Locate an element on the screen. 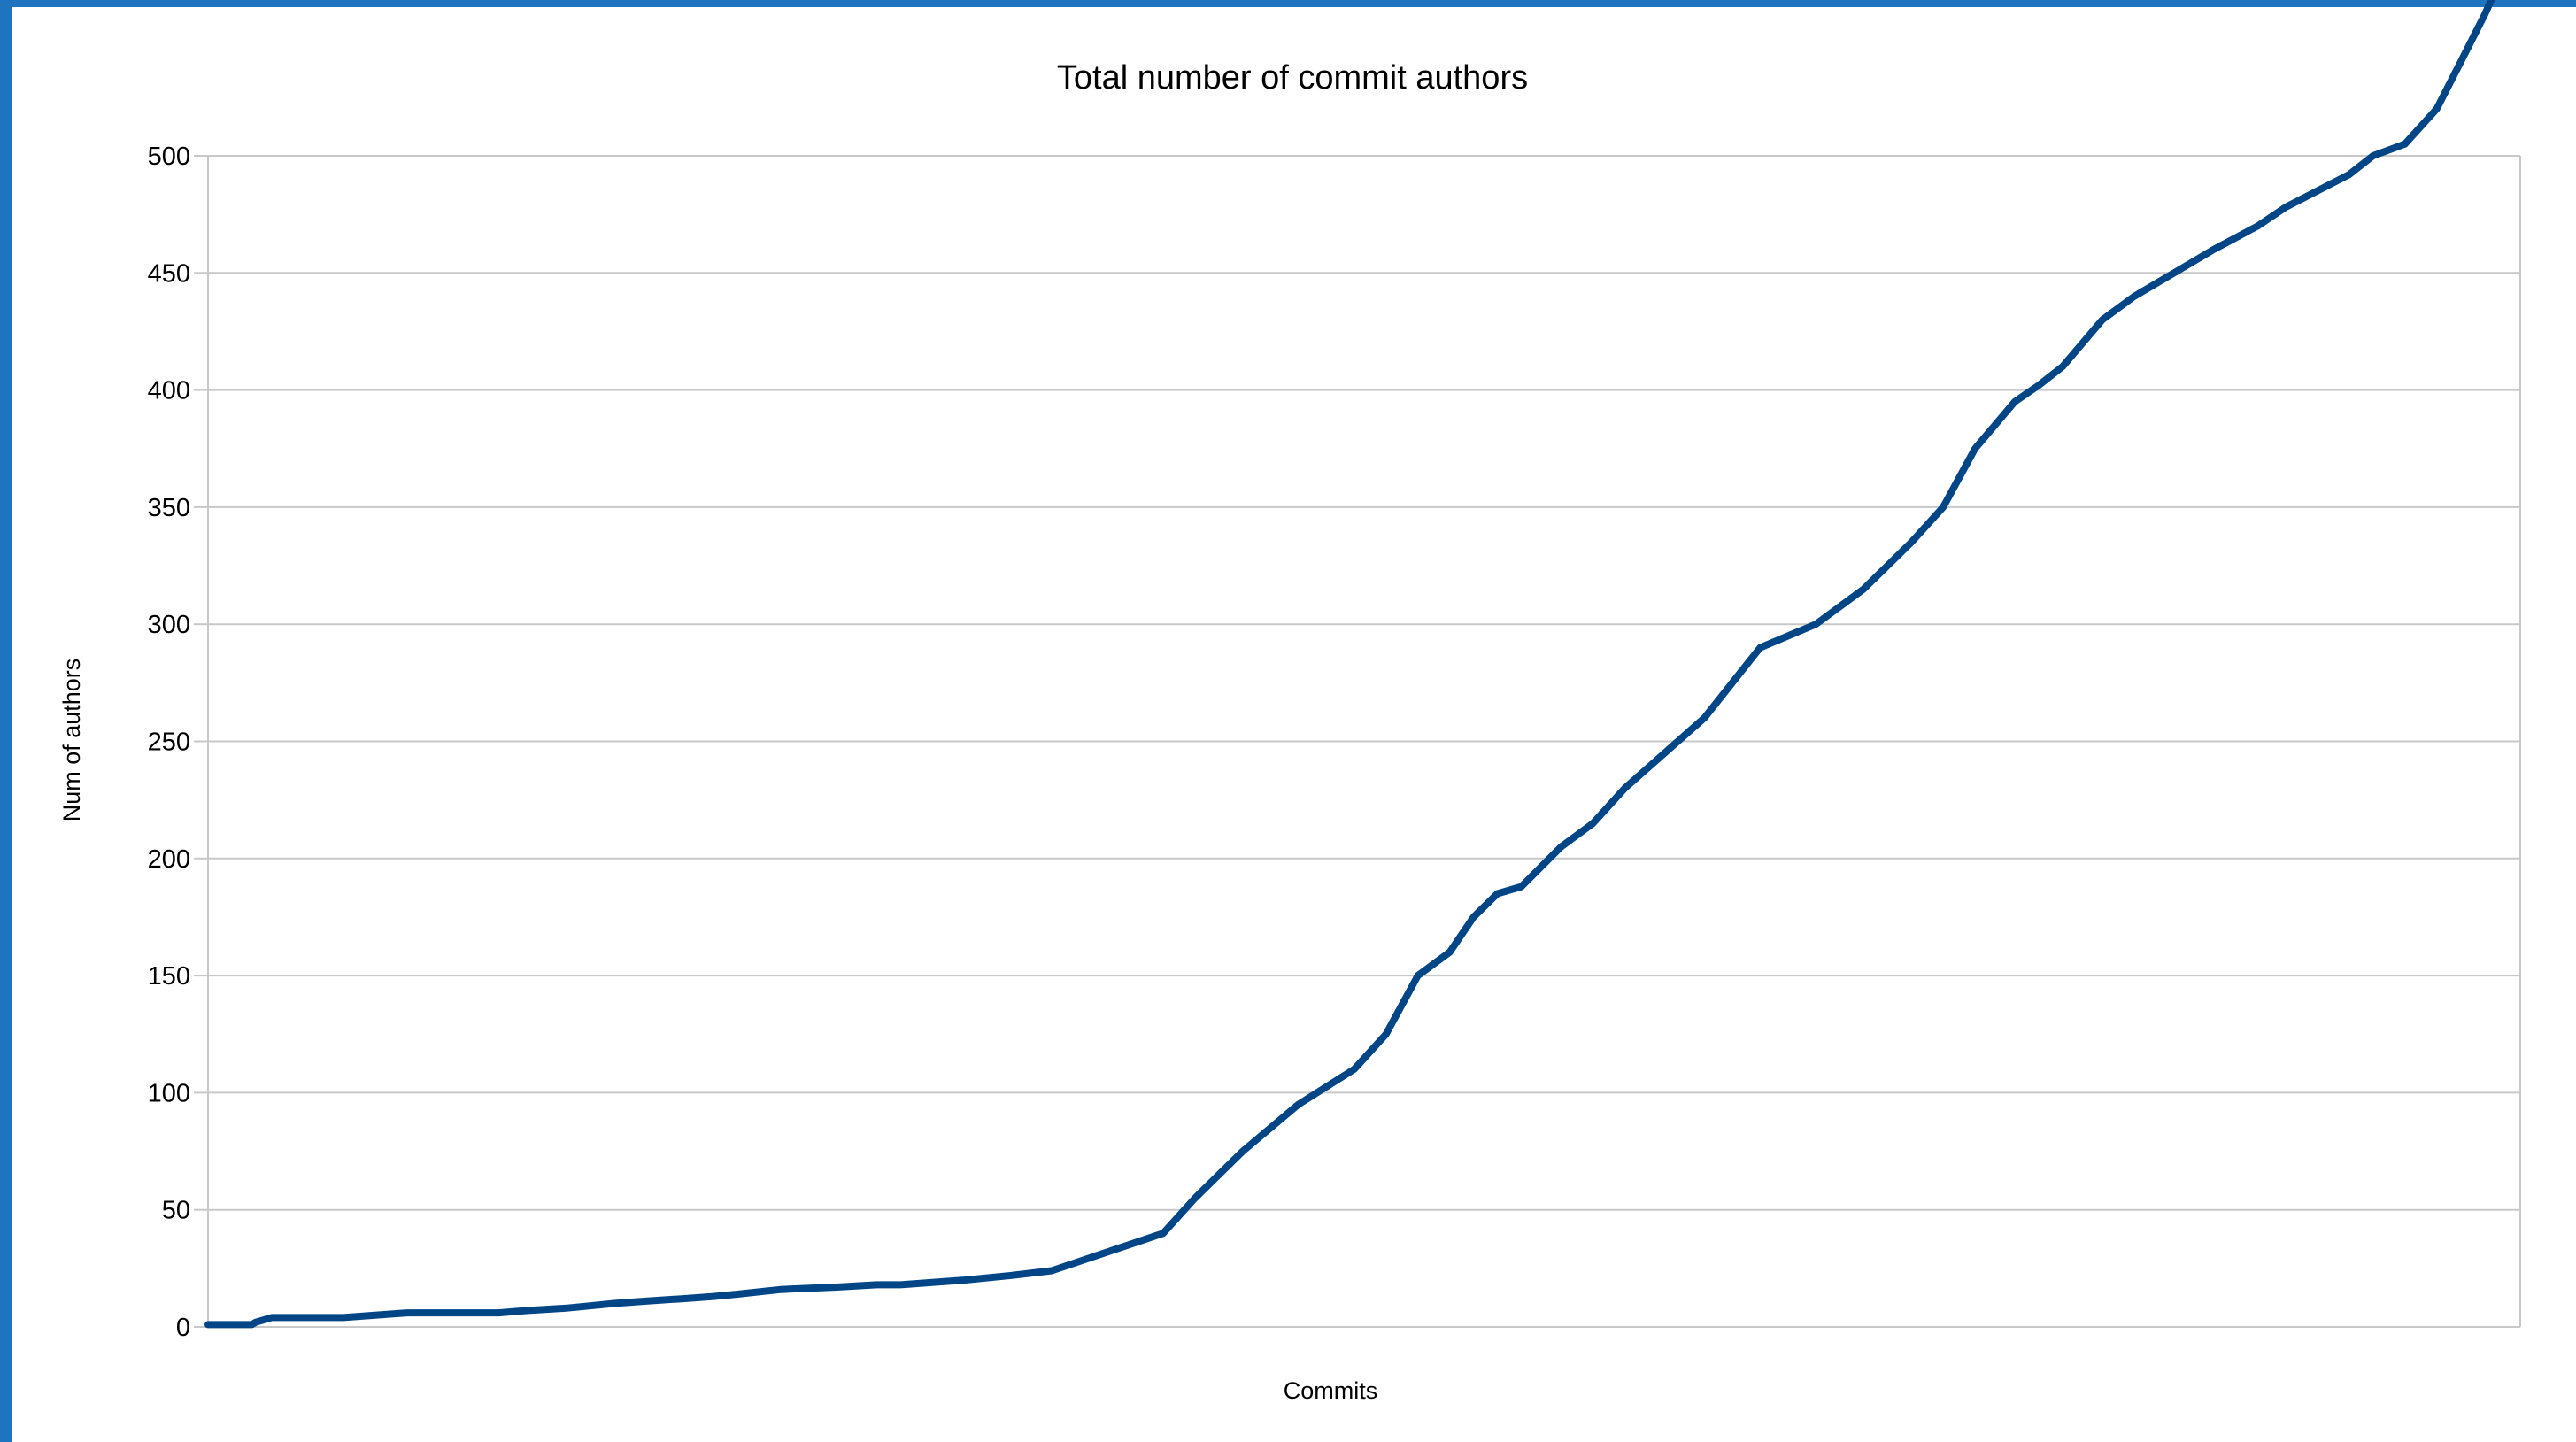  y-tick-label: 0 is located at coordinates (183, 1328).